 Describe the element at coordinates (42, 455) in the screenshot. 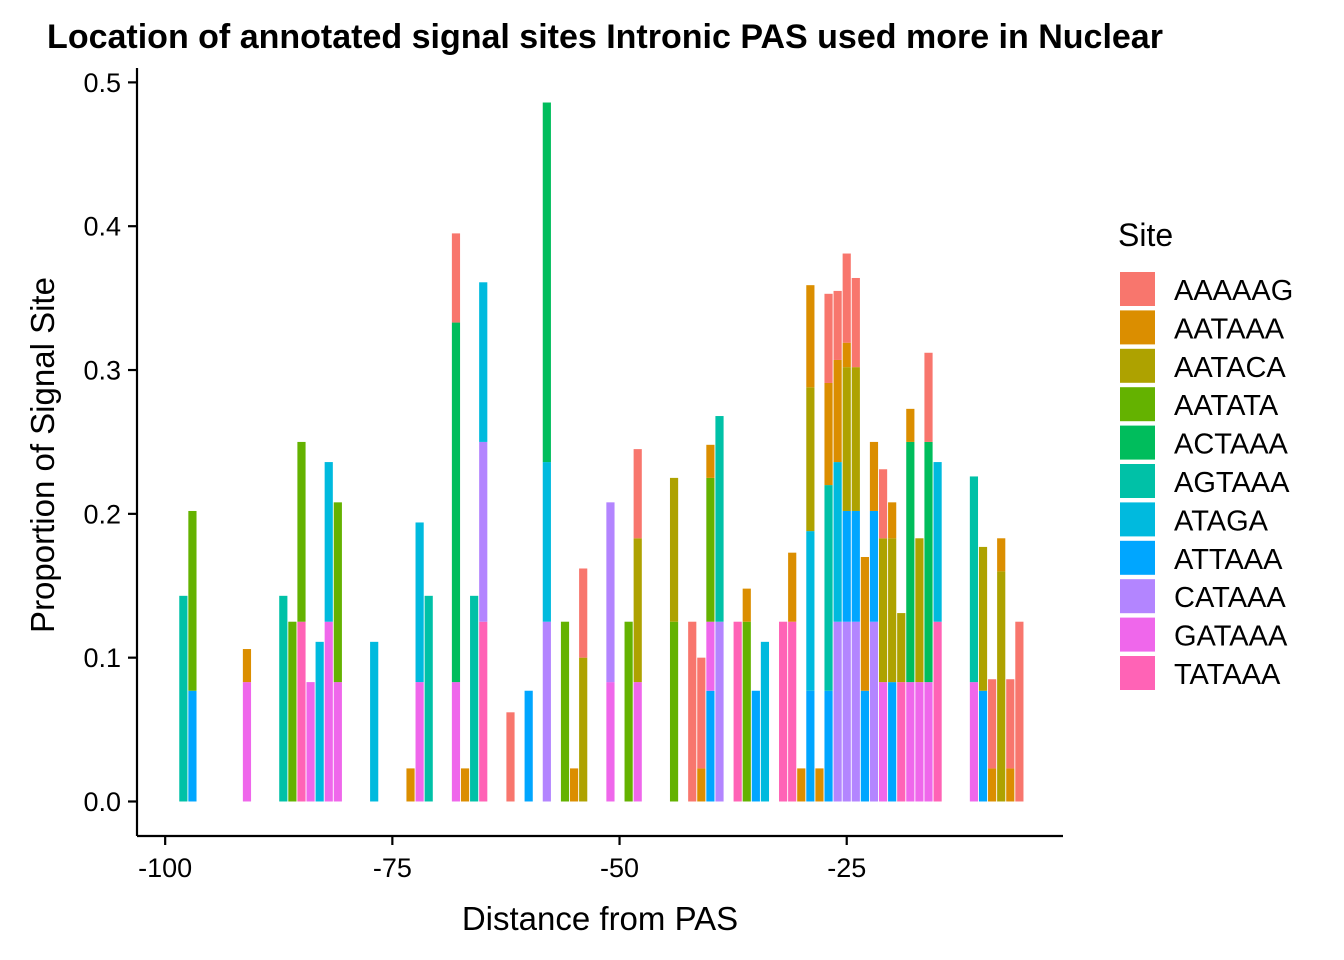

I see `y-axis-title: Proportion of Signal Site` at that location.